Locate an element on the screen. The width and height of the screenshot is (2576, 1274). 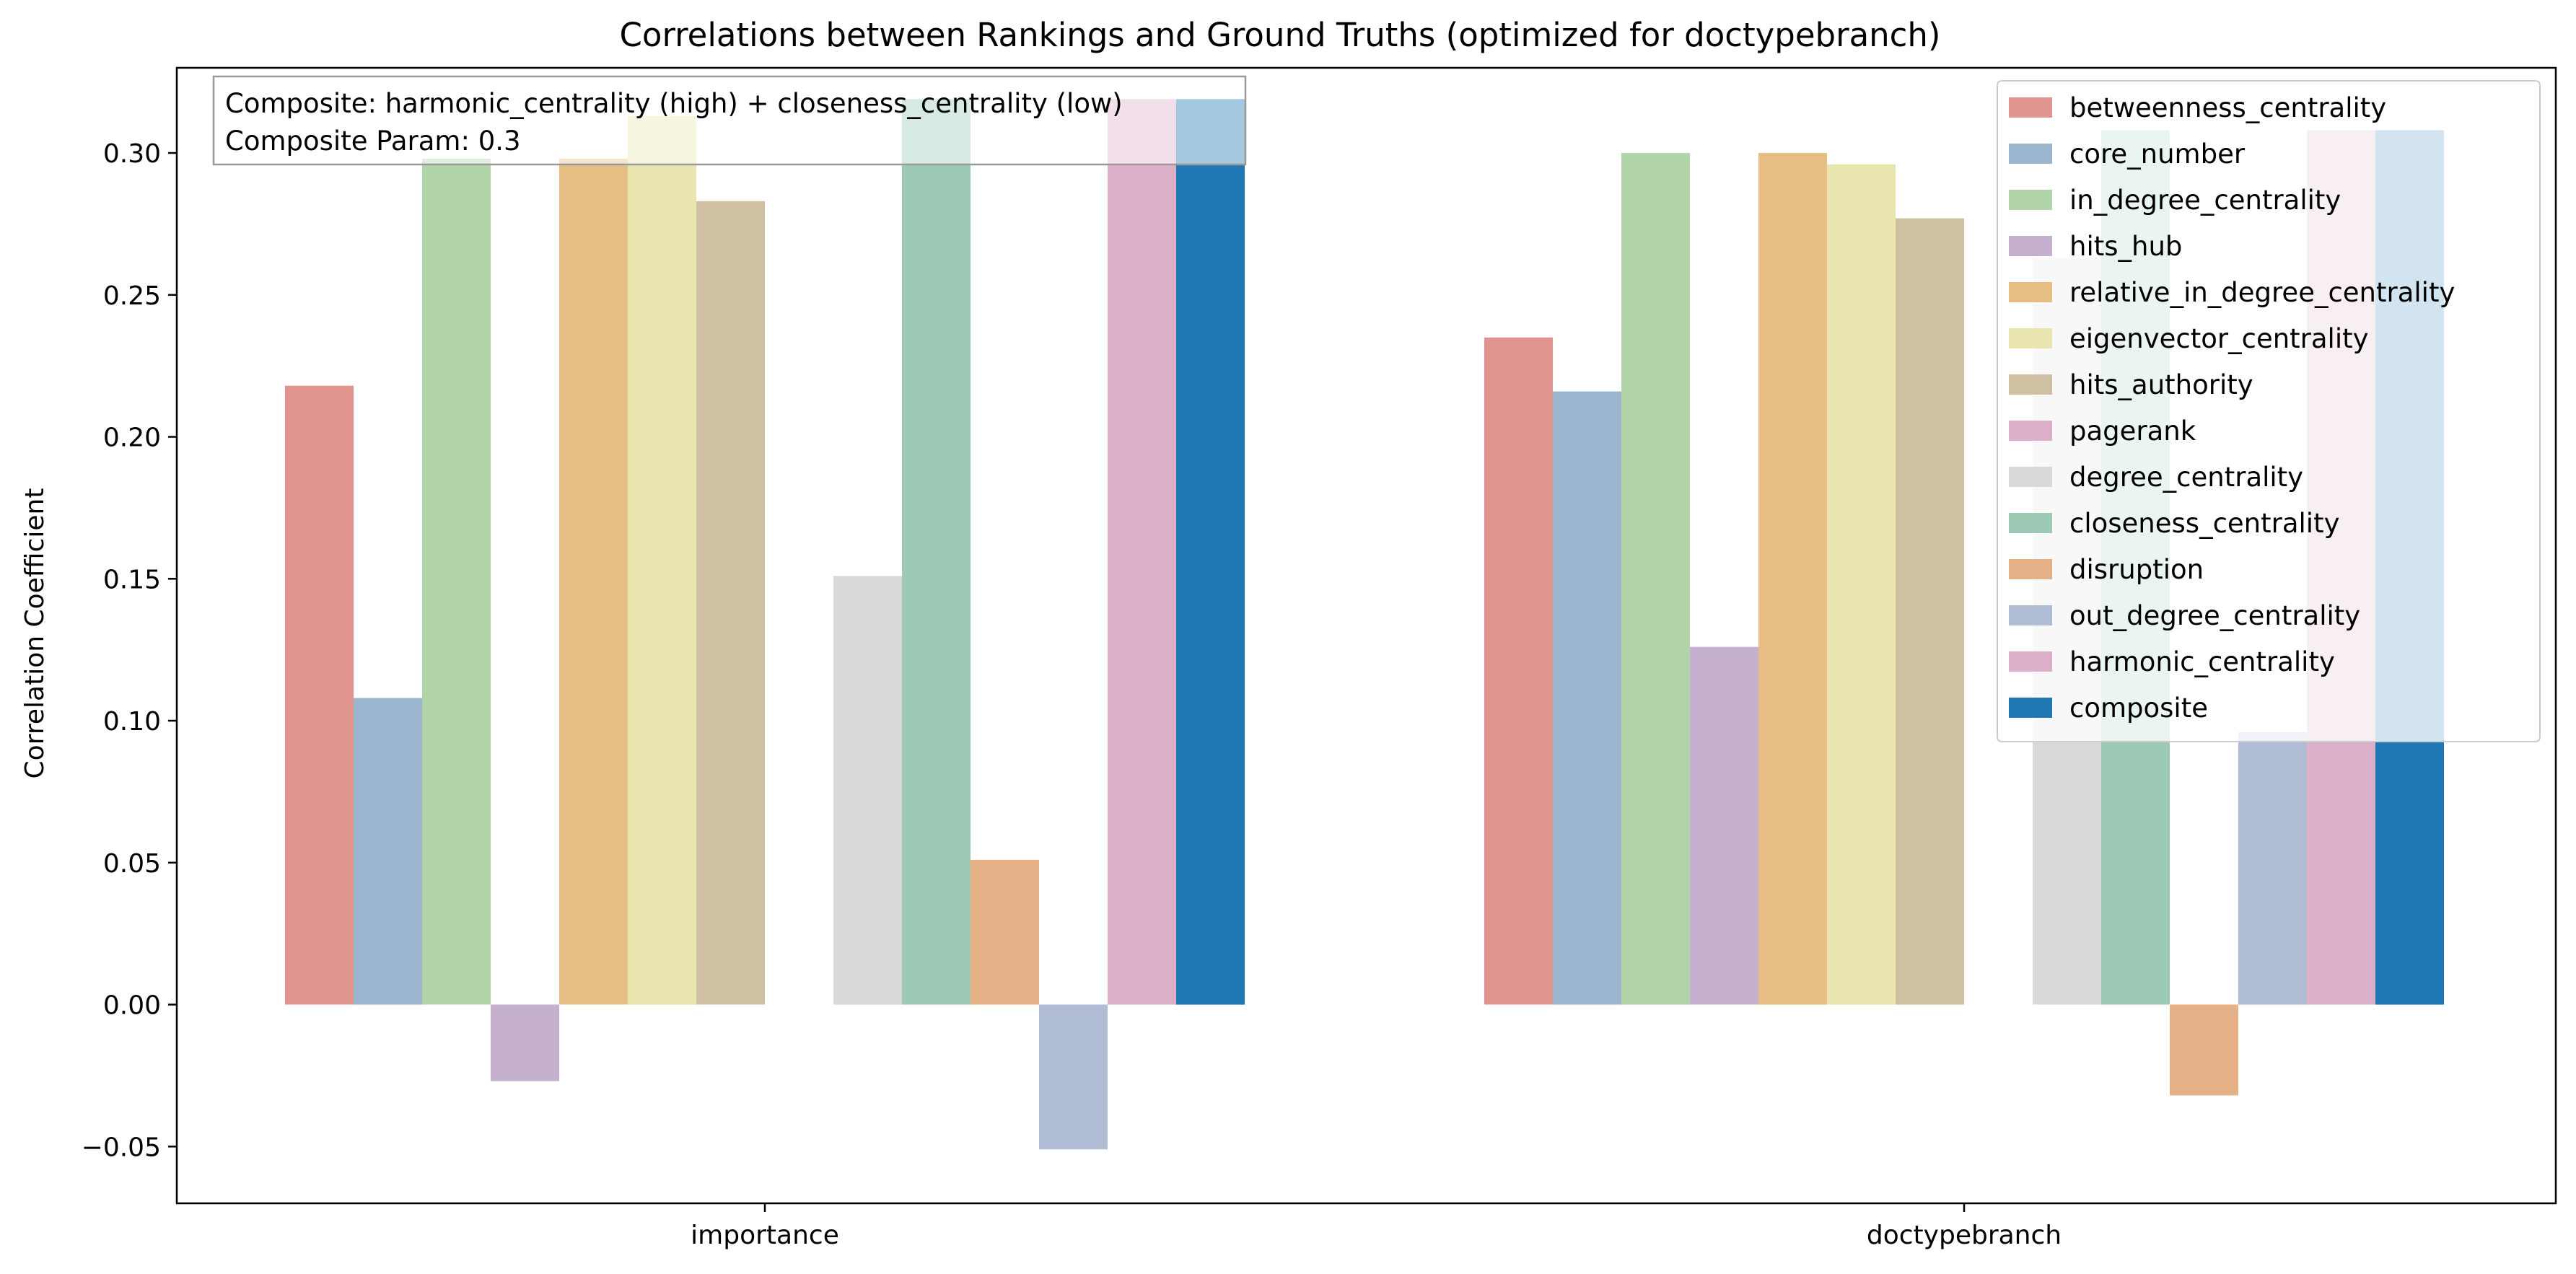
y-tick-label: 0.10 is located at coordinates (132, 722).